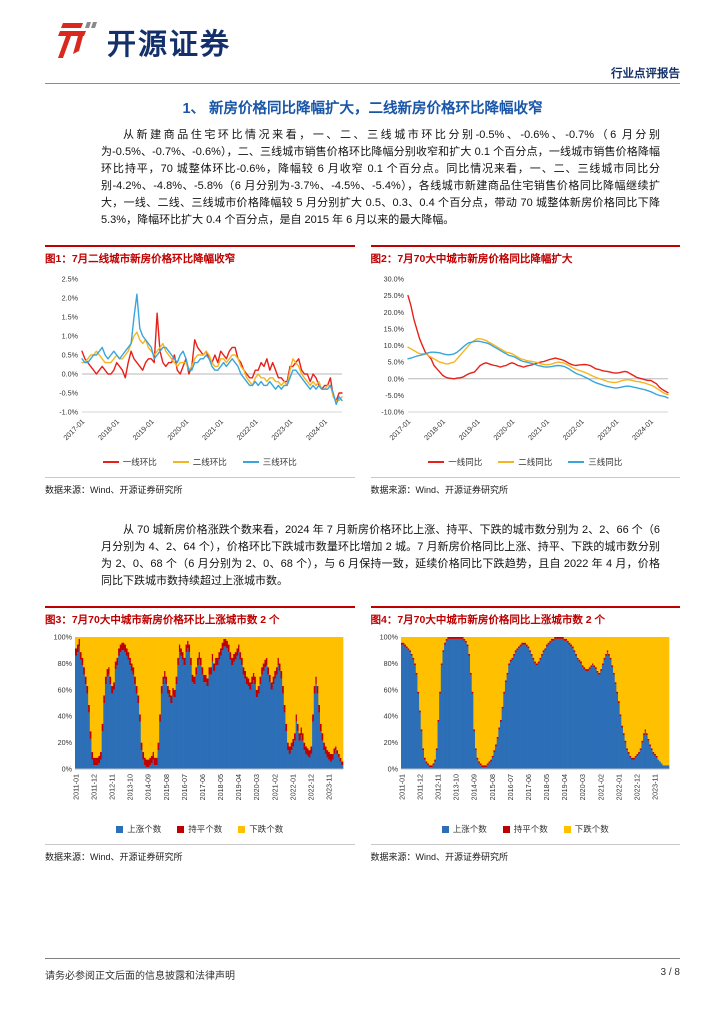  What do you see at coordinates (525, 853) in the screenshot?
I see `figure-4-source: 数据来源：Wind、开源证券研究所` at bounding box center [525, 853].